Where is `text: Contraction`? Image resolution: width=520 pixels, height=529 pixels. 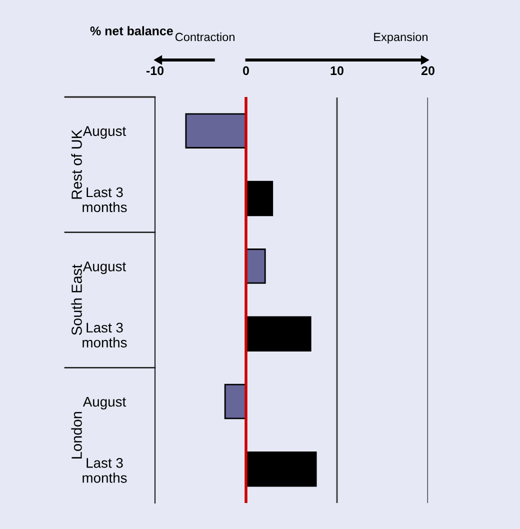
text: Contraction is located at coordinates (204, 37).